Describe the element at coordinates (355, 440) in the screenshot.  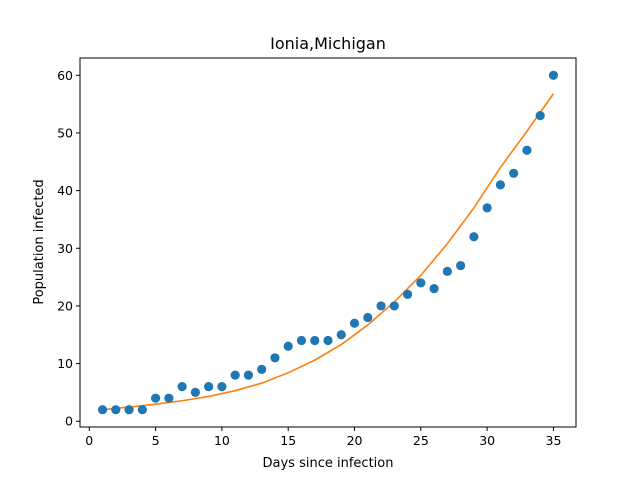
I see `x-tick-label: 20` at that location.